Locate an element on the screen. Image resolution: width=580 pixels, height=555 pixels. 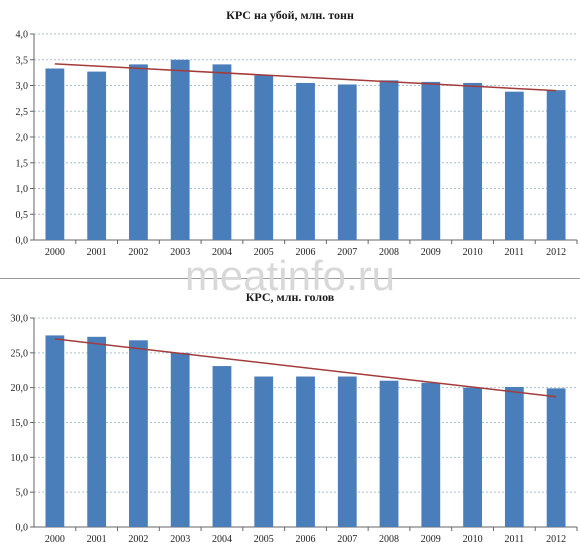
y-tick-label: 2,5 is located at coordinates (22, 112).